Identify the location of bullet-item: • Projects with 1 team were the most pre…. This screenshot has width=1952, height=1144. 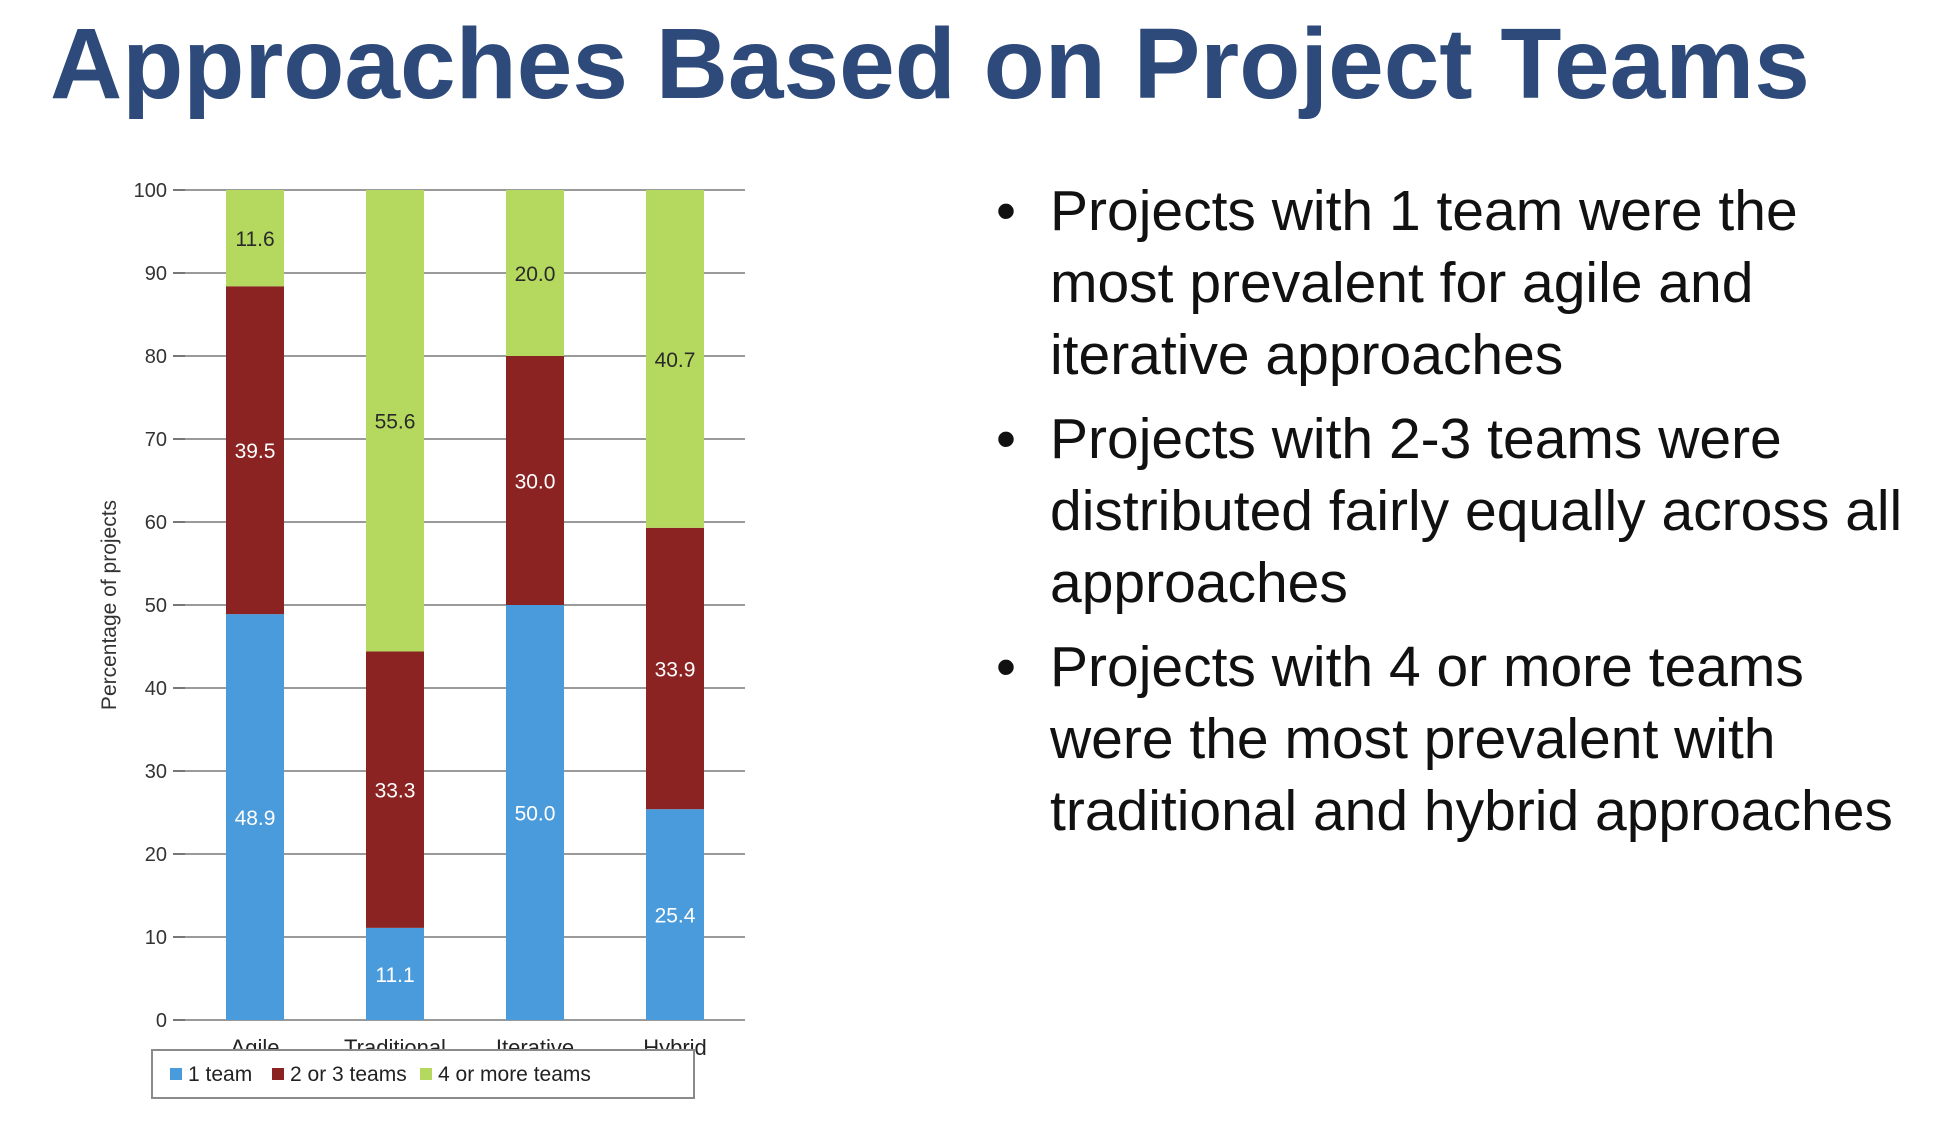
(1455, 283).